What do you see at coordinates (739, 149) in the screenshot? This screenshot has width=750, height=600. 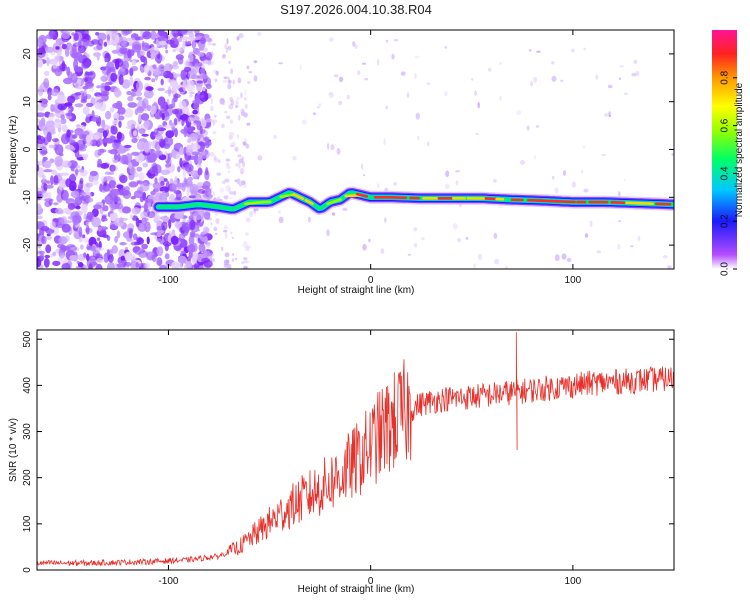 I see `colorbar-label: Normalized spectral amplitude` at bounding box center [739, 149].